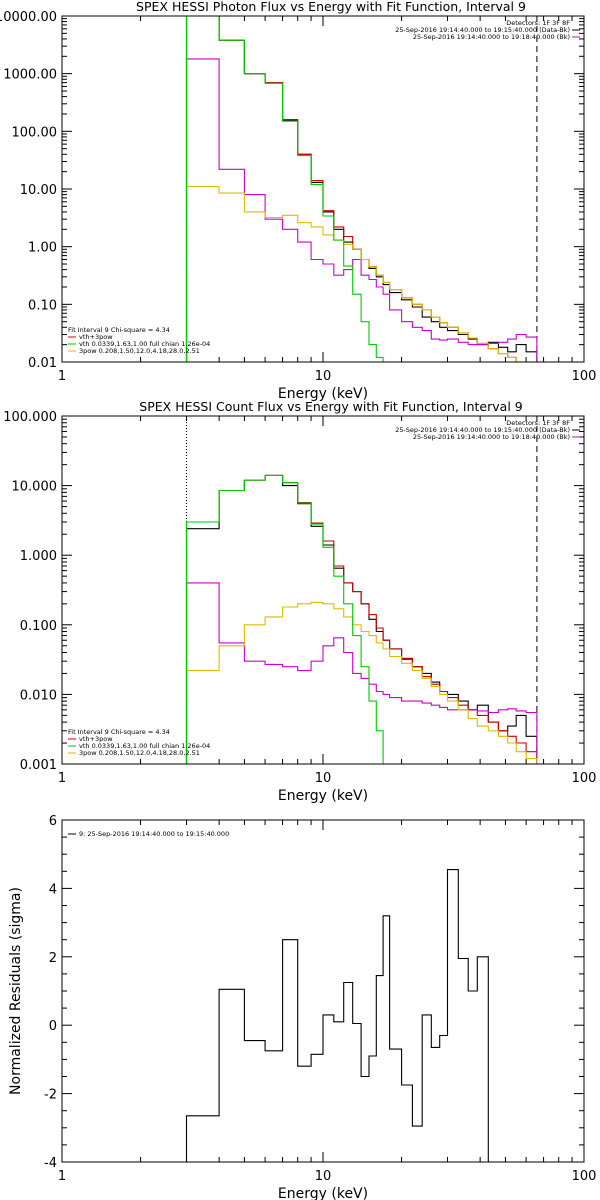 This screenshot has width=600, height=1200. Describe the element at coordinates (38, 556) in the screenshot. I see `y-tick-label: 1.000` at that location.